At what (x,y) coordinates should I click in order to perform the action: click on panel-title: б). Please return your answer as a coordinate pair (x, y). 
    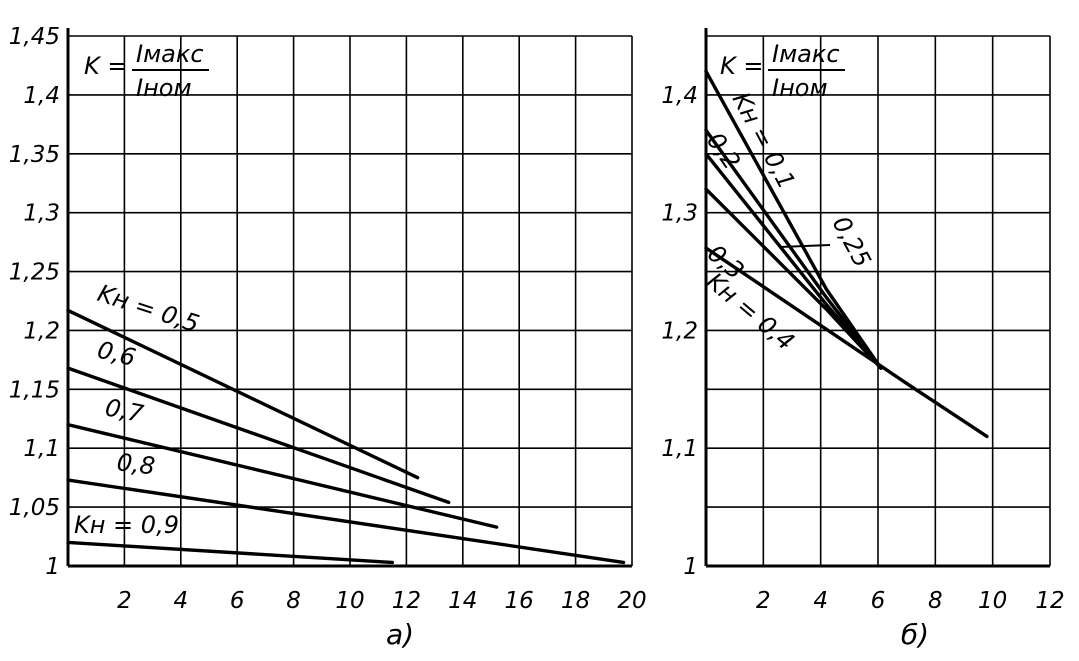
    Looking at the image, I should click on (915, 634).